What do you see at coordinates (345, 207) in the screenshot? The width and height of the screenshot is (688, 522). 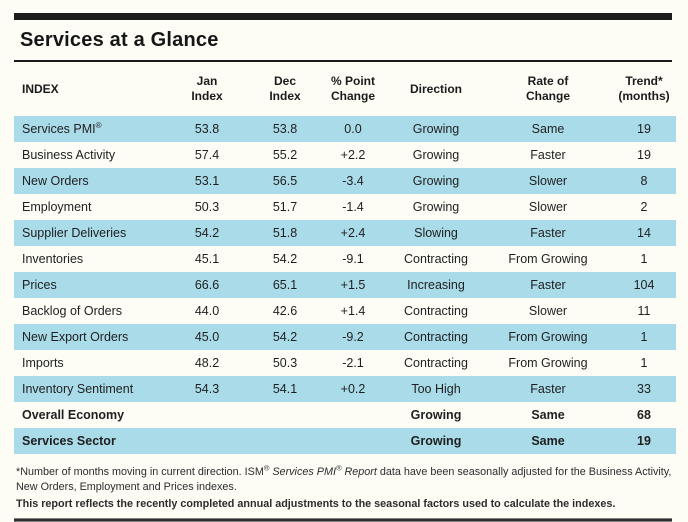 I see `table-row: Employment 50.3 51.7 -1.4 Growing Slower 2` at bounding box center [345, 207].